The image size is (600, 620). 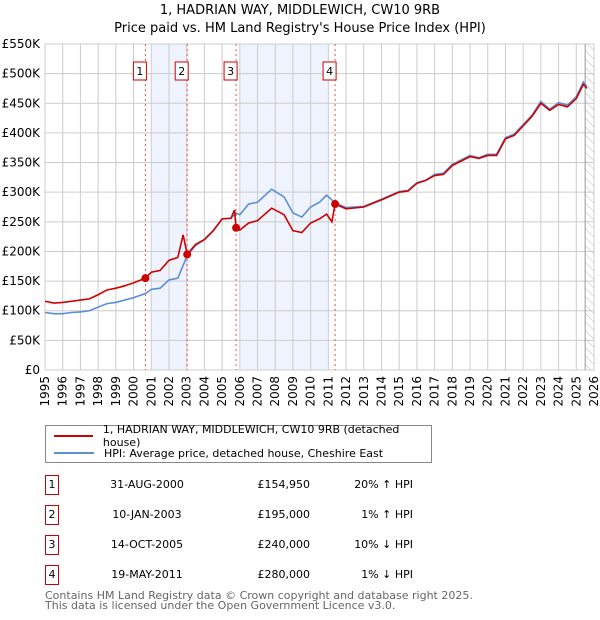 What do you see at coordinates (147, 574) in the screenshot?
I see `sale-date: 19-MAY-2011` at bounding box center [147, 574].